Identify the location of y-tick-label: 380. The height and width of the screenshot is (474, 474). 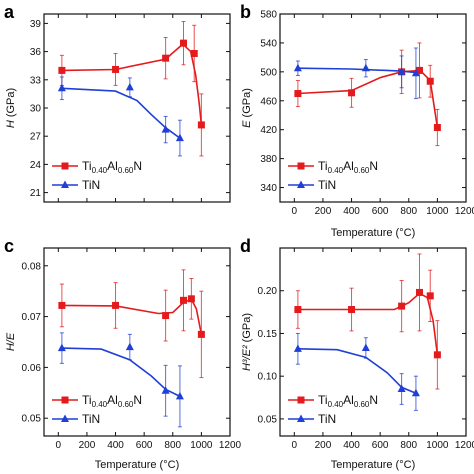
(268, 159).